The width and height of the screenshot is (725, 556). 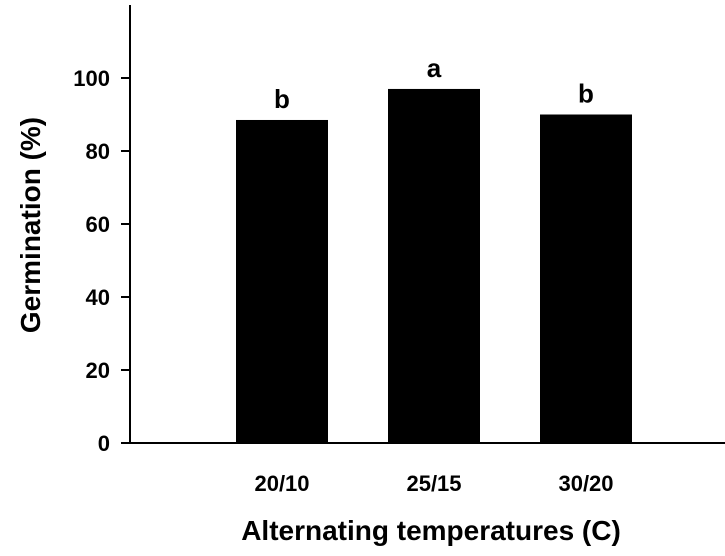 I want to click on y-tick-label: 40, so click(x=98, y=297).